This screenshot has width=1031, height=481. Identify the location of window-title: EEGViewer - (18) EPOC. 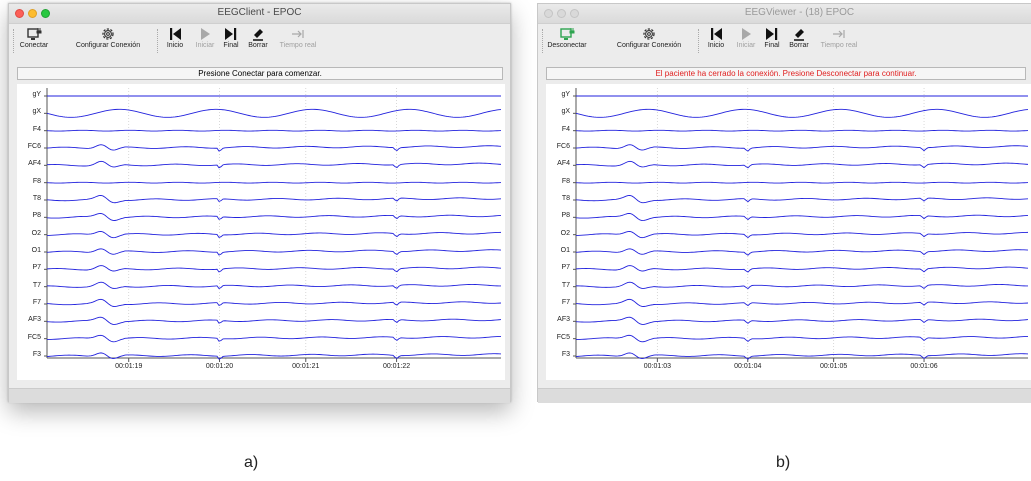
(799, 12).